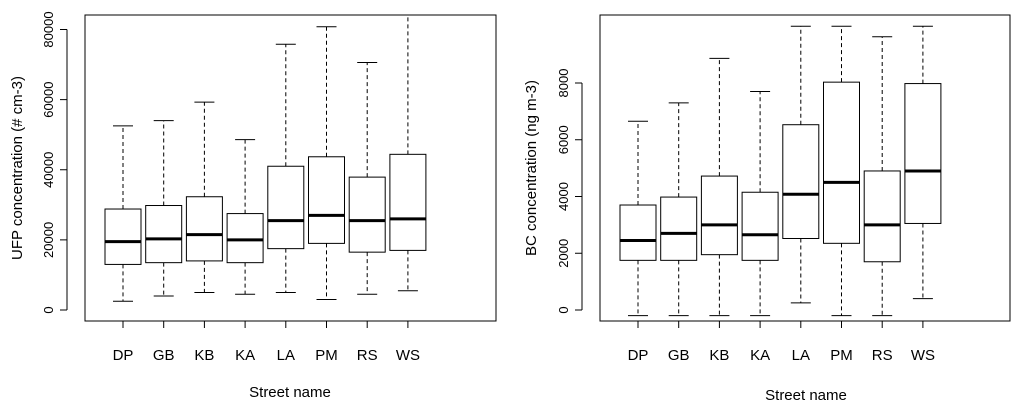  What do you see at coordinates (563, 253) in the screenshot?
I see `y-tick-label: 2000` at bounding box center [563, 253].